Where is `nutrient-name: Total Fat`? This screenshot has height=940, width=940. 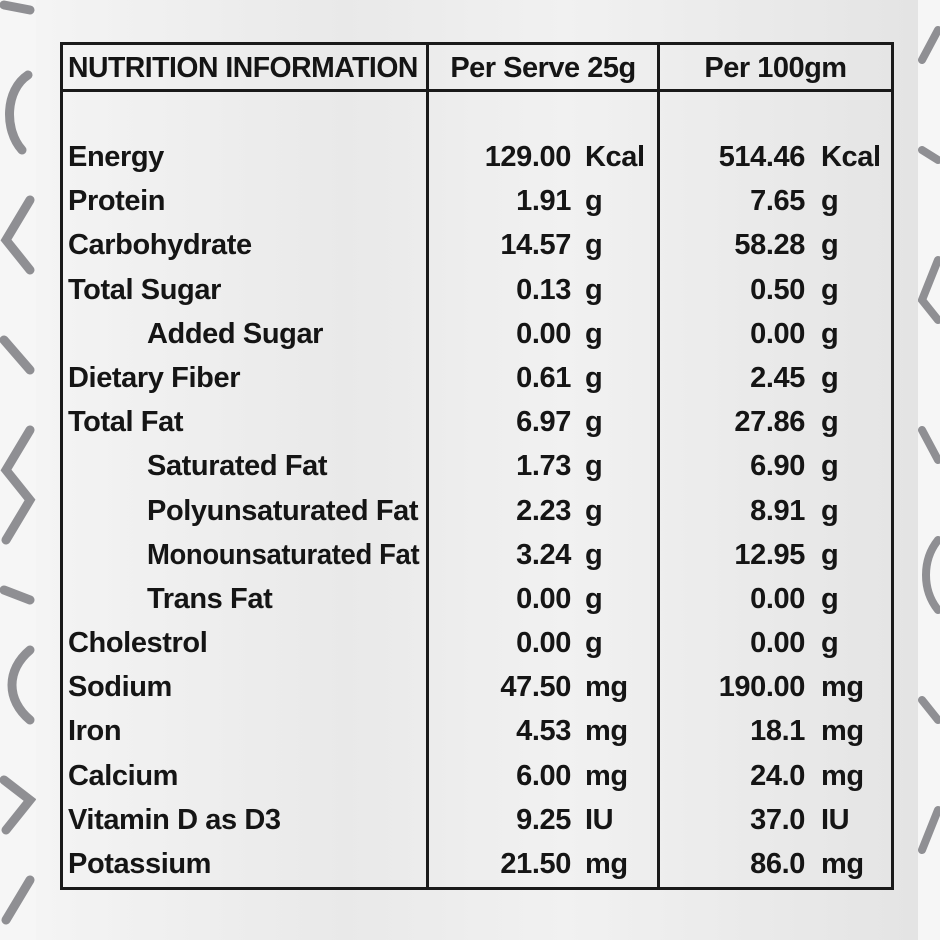 nutrient-name: Total Fat is located at coordinates (126, 422).